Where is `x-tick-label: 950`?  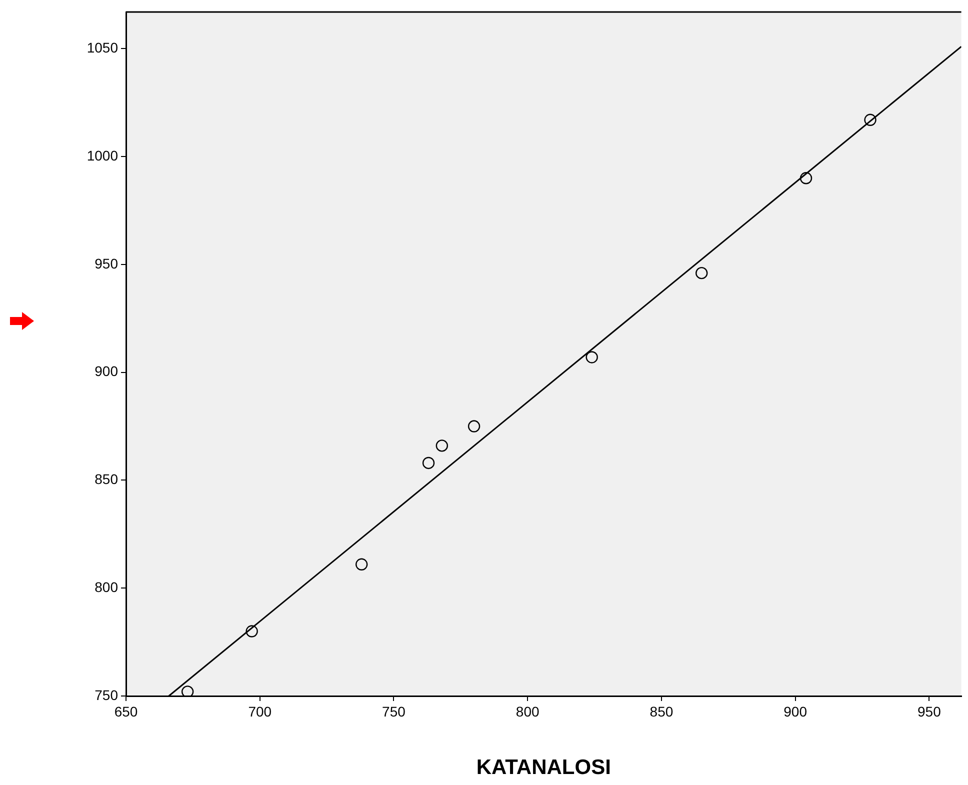
x-tick-label: 950 is located at coordinates (929, 711).